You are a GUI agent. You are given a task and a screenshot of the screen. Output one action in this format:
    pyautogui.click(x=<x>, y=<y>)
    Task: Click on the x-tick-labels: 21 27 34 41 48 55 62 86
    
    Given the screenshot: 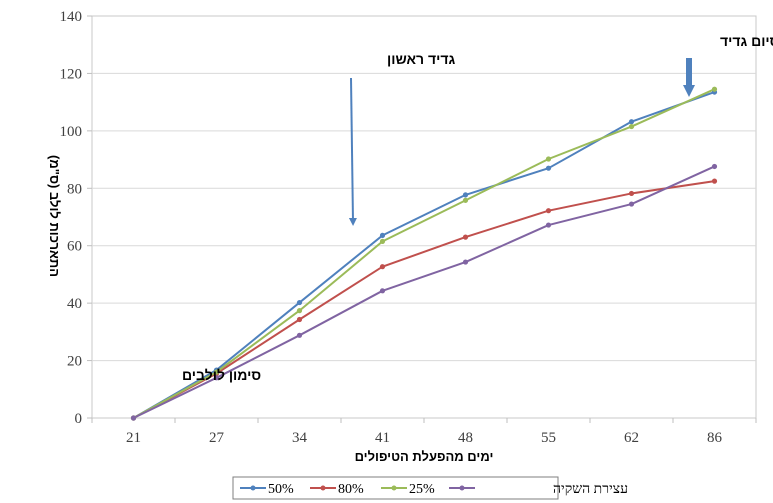 What is the action you would take?
    pyautogui.click(x=424, y=438)
    